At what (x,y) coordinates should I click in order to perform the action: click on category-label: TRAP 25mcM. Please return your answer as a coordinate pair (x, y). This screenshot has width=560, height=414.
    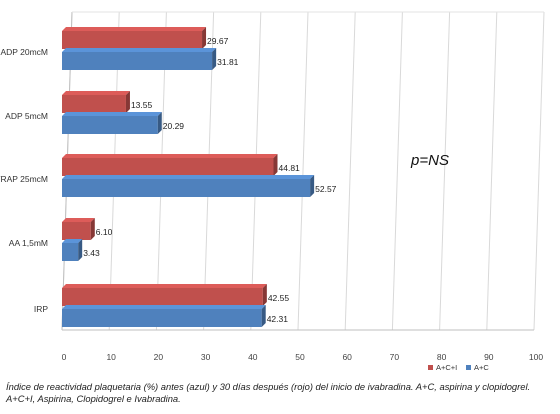
    Looking at the image, I should click on (24, 179).